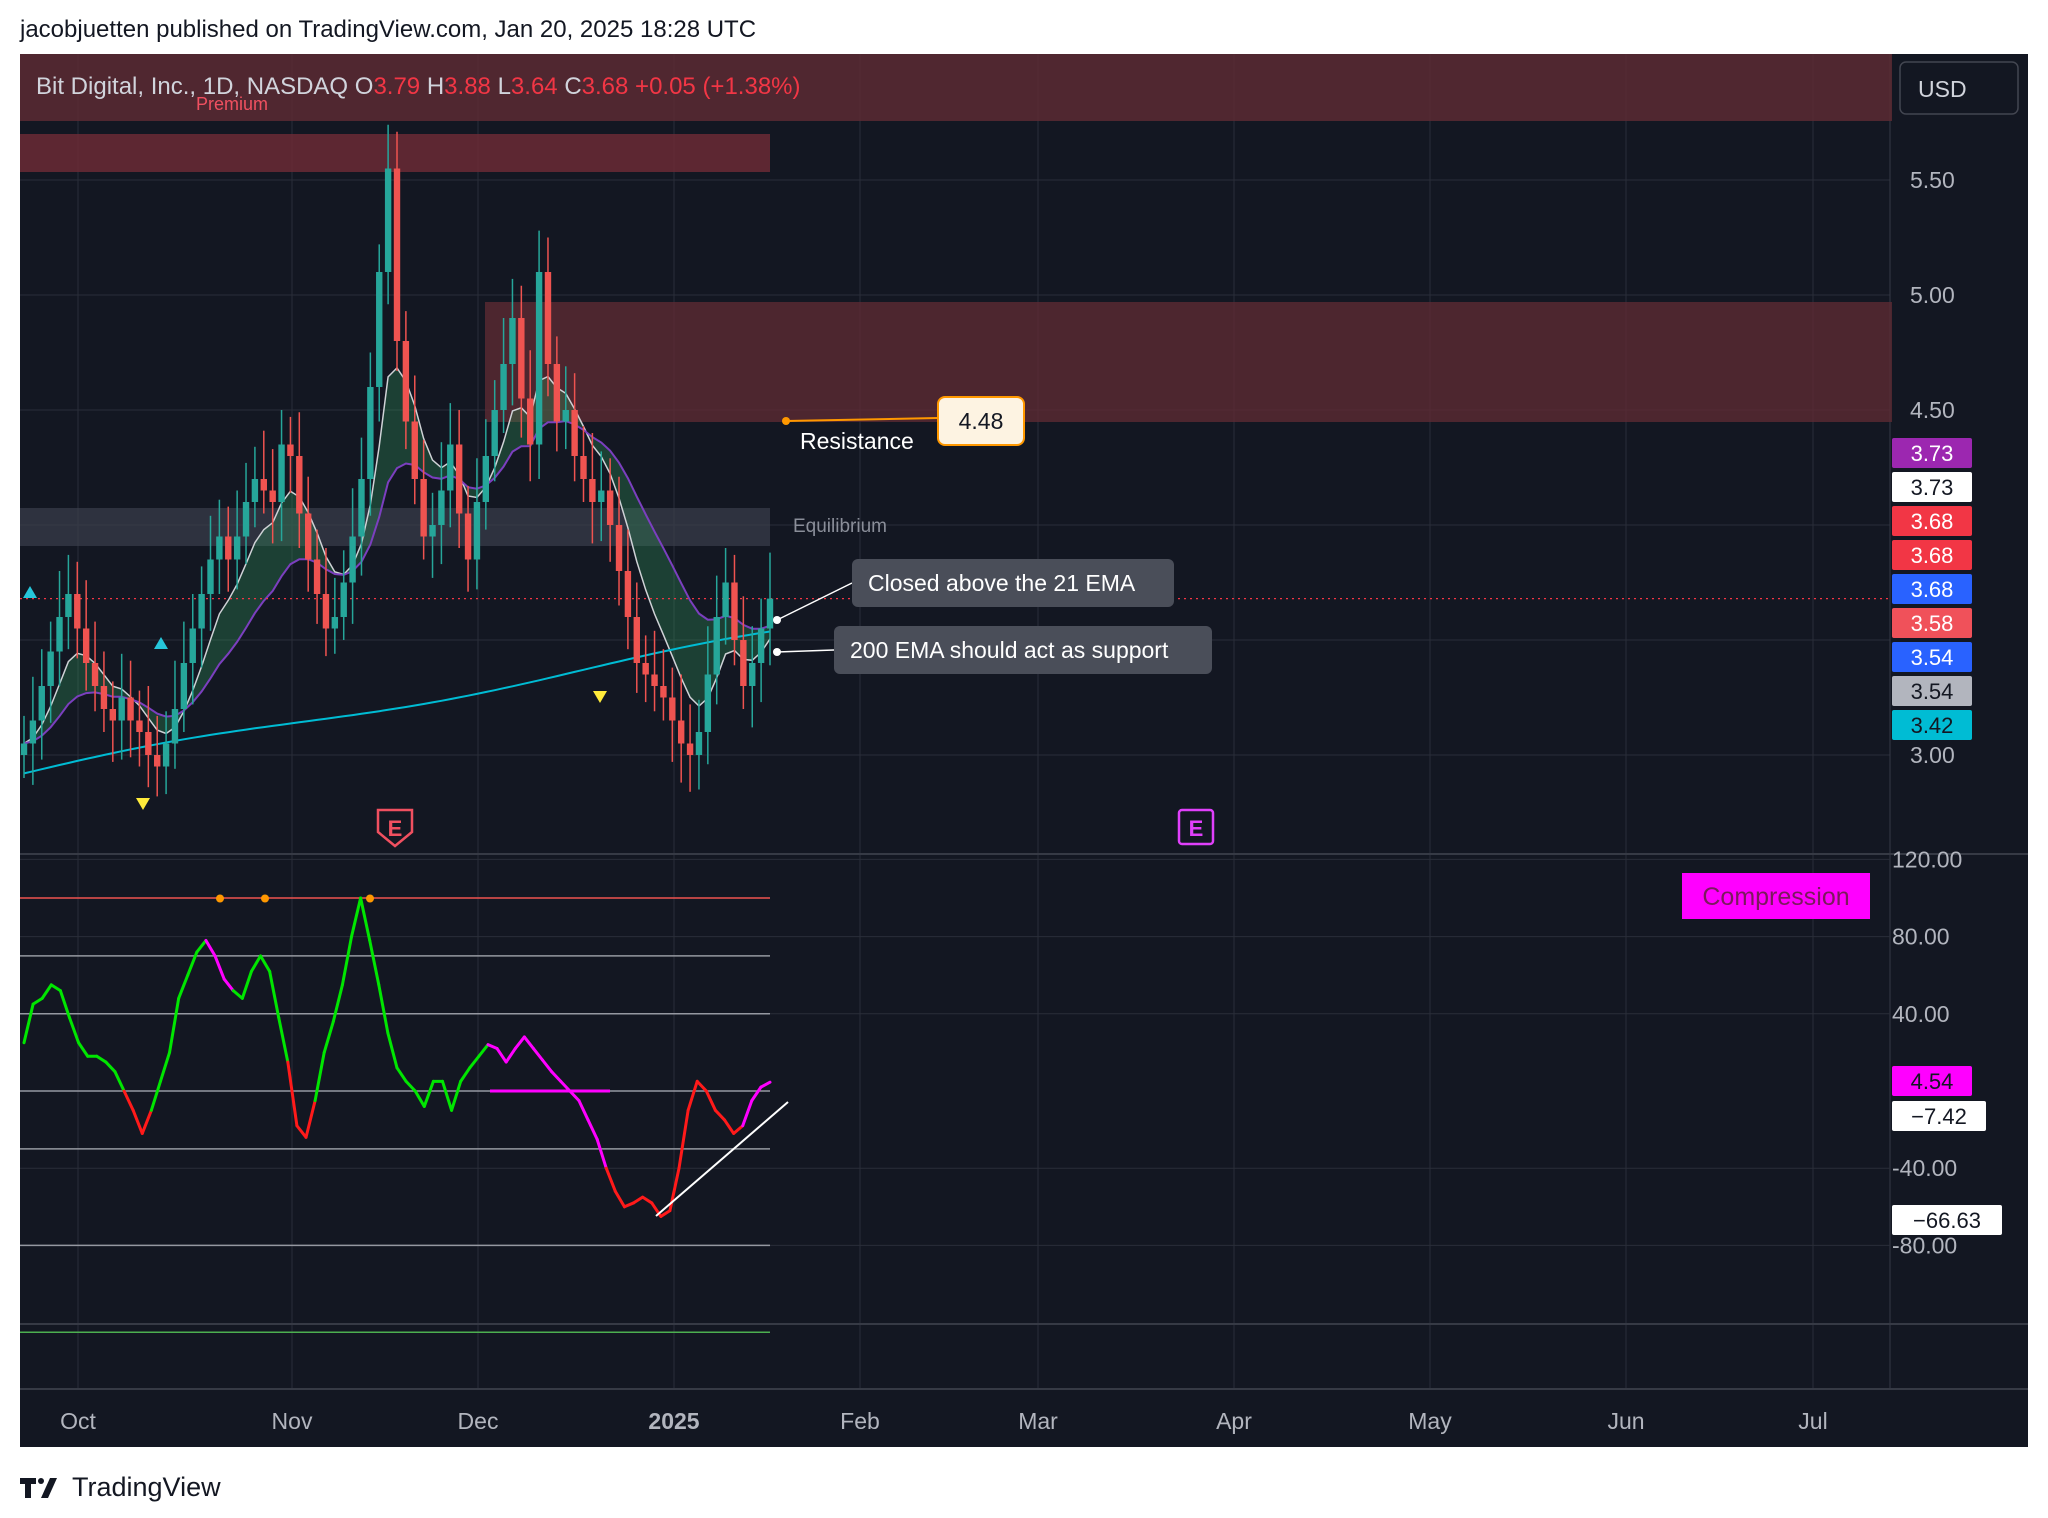 Image resolution: width=2048 pixels, height=1518 pixels. I want to click on overbought-dot-icon, so click(220, 898).